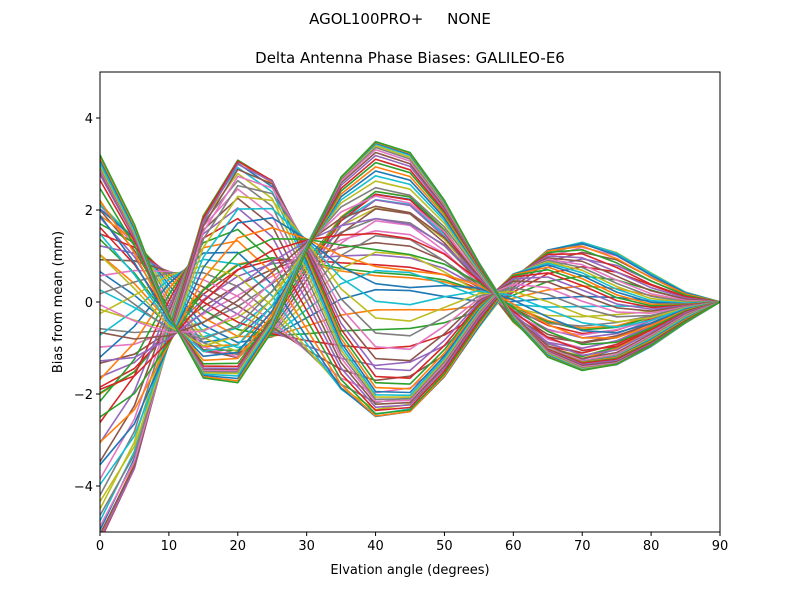 The width and height of the screenshot is (800, 600). What do you see at coordinates (89, 211) in the screenshot?
I see `y-tick-label: 2` at bounding box center [89, 211].